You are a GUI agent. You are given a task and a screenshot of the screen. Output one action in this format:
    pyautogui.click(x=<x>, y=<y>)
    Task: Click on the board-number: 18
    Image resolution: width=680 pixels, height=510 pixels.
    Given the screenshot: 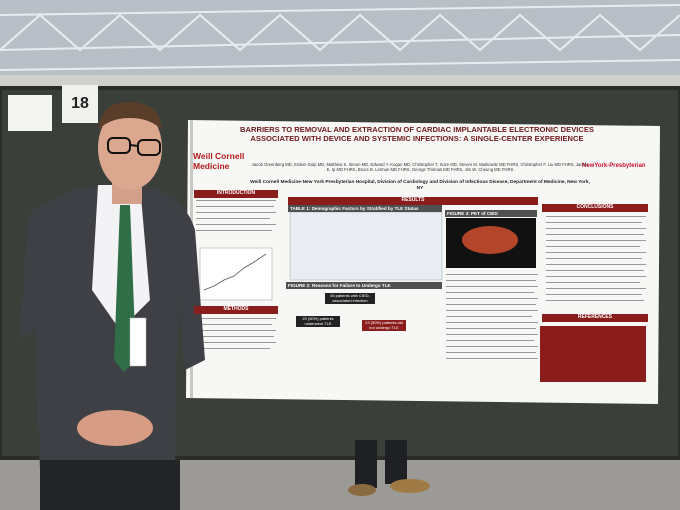 What is the action you would take?
    pyautogui.click(x=80, y=104)
    